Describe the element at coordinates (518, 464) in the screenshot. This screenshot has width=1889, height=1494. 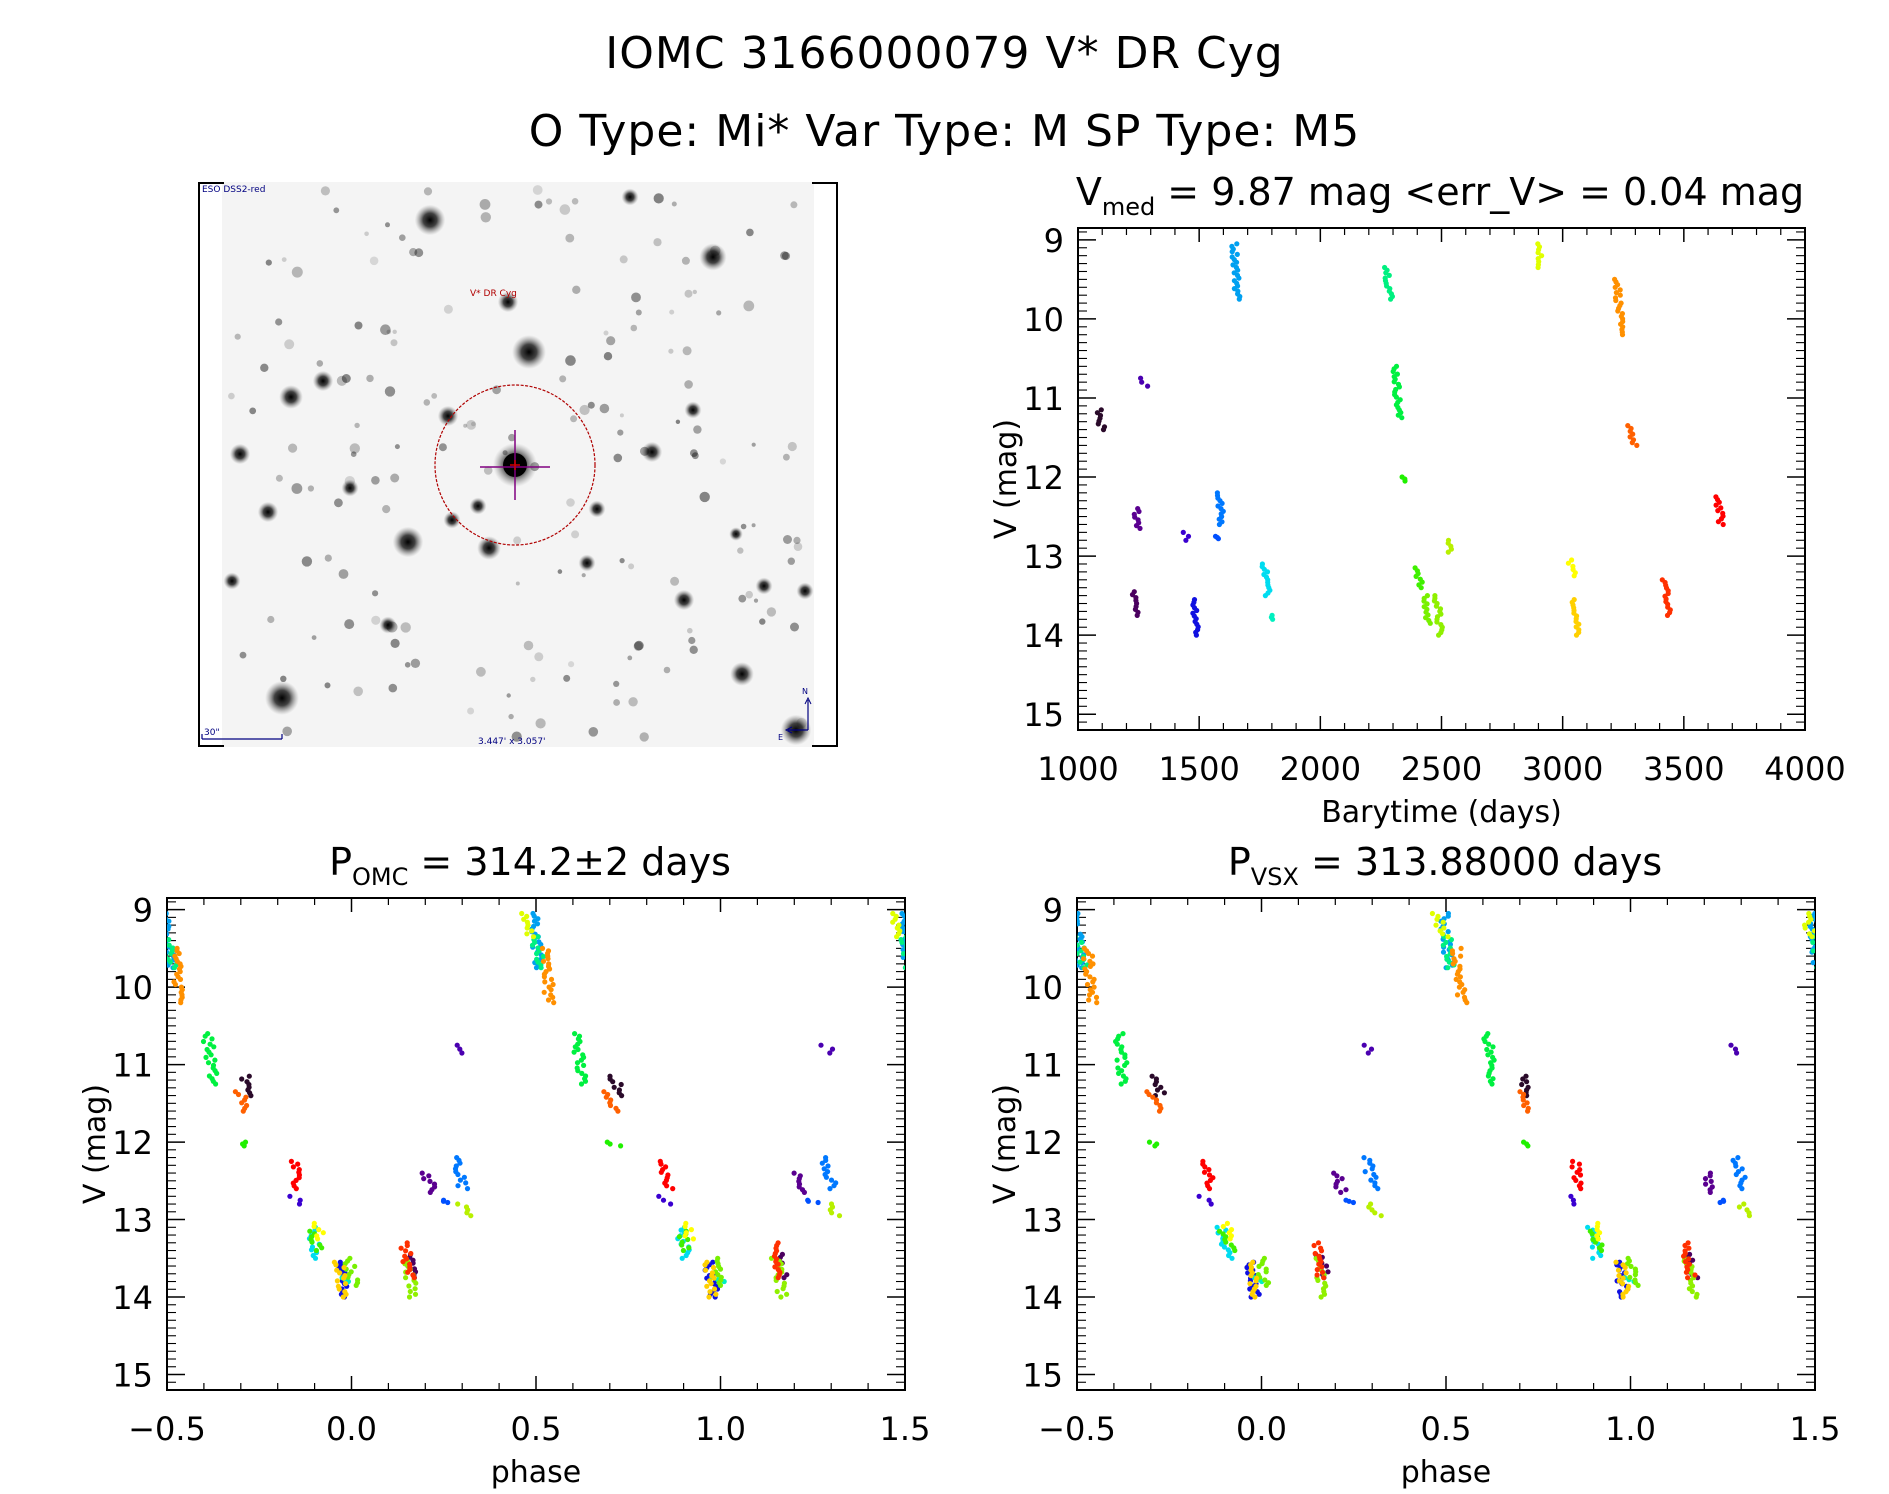
I see `sky-image-frame` at that location.